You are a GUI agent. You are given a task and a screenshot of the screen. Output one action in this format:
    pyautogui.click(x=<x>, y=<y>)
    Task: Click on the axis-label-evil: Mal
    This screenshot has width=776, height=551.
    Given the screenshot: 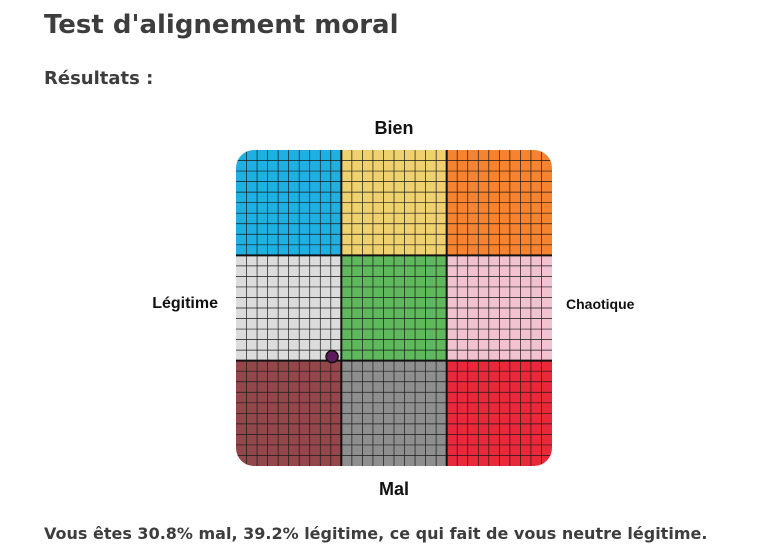 What is the action you would take?
    pyautogui.click(x=393, y=489)
    